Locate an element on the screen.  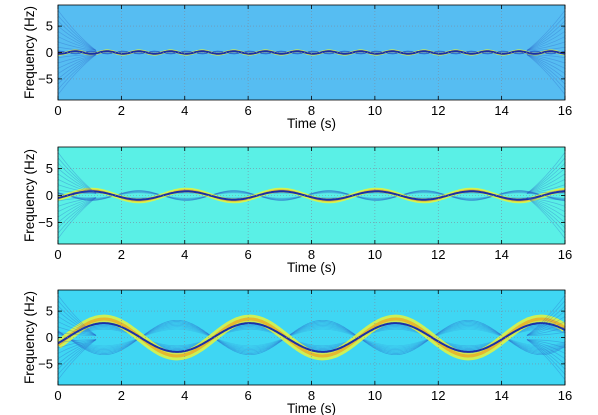
x-tick-label: 6 is located at coordinates (248, 395).